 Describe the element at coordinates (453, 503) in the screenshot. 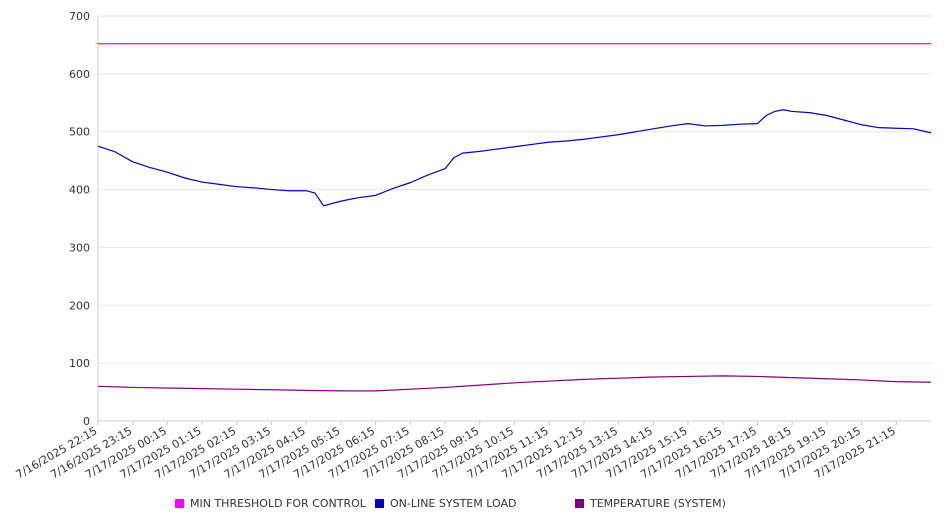

I see `legend-label-system-load: ON-LINE SYSTEM LOAD` at that location.